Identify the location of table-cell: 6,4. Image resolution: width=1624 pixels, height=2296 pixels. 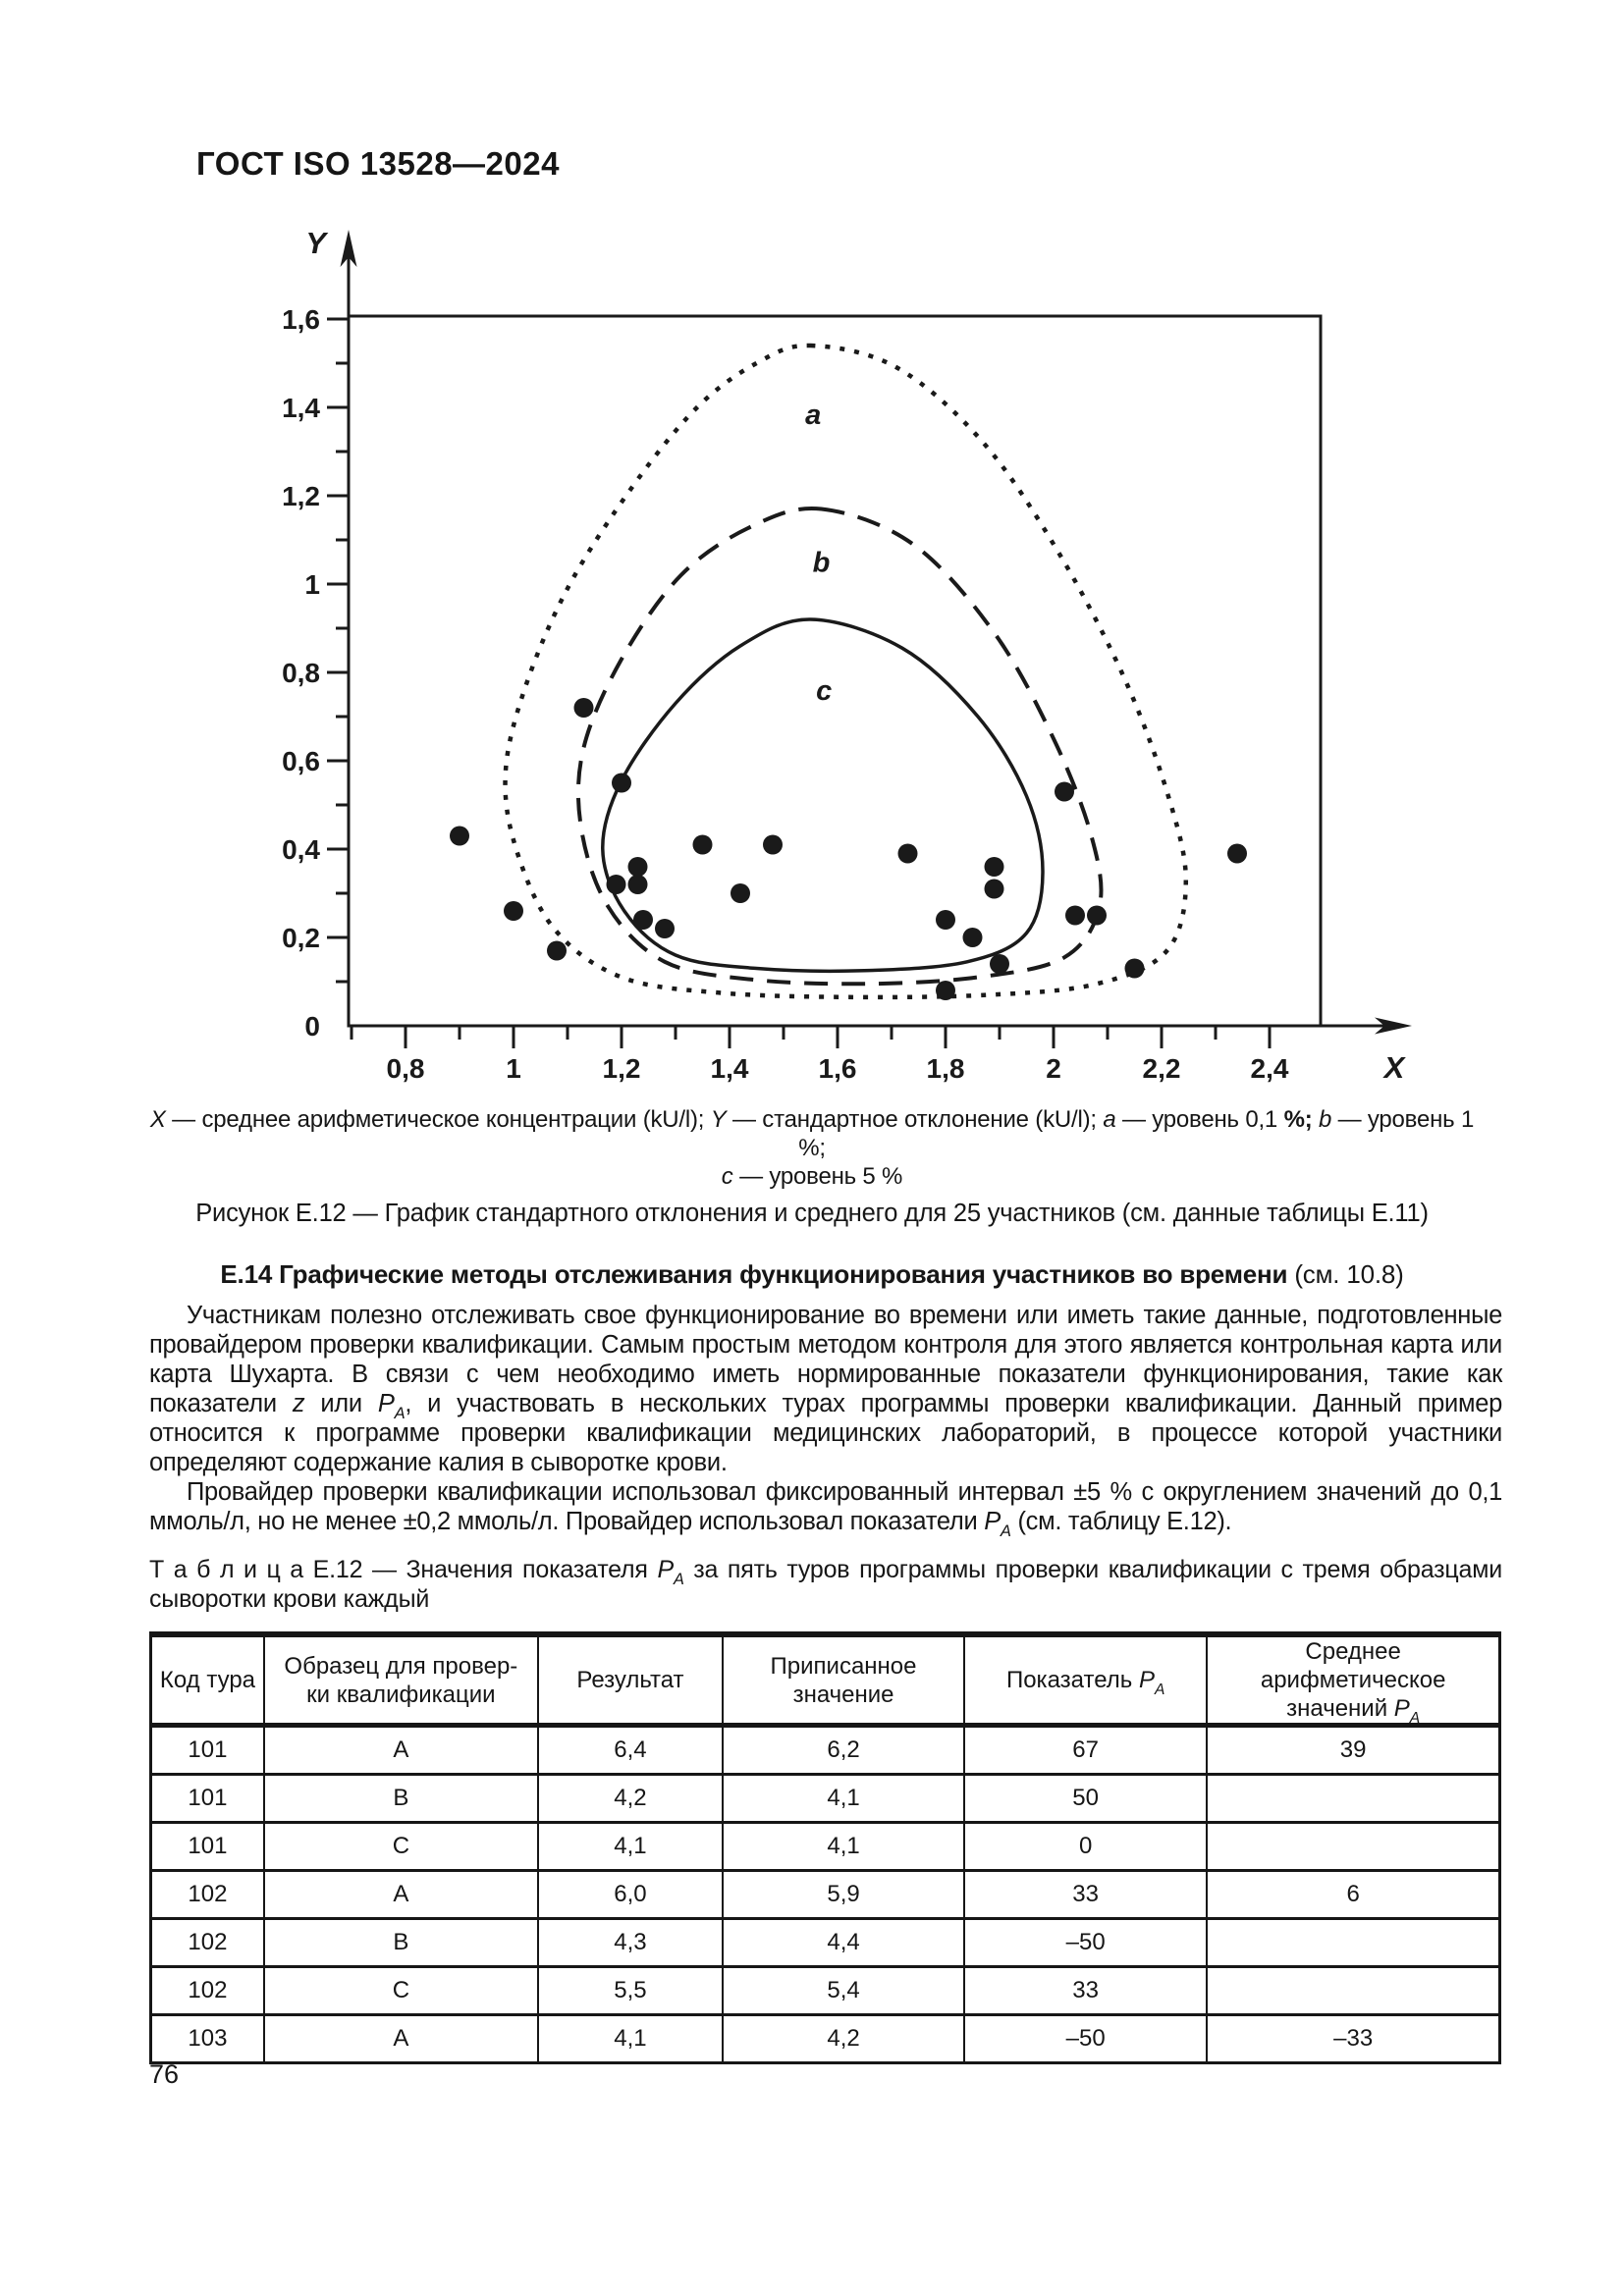
(630, 1750).